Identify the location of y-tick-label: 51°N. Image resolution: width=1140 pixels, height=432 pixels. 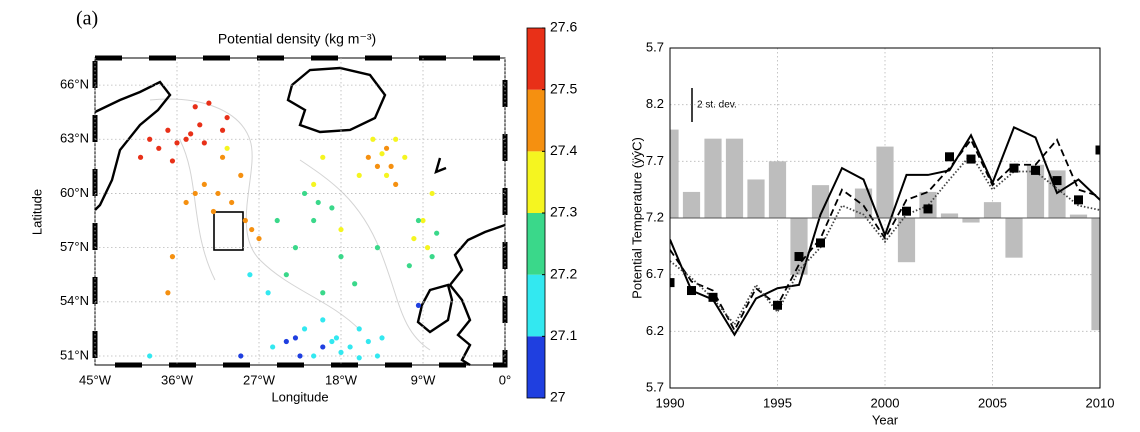
(74, 354).